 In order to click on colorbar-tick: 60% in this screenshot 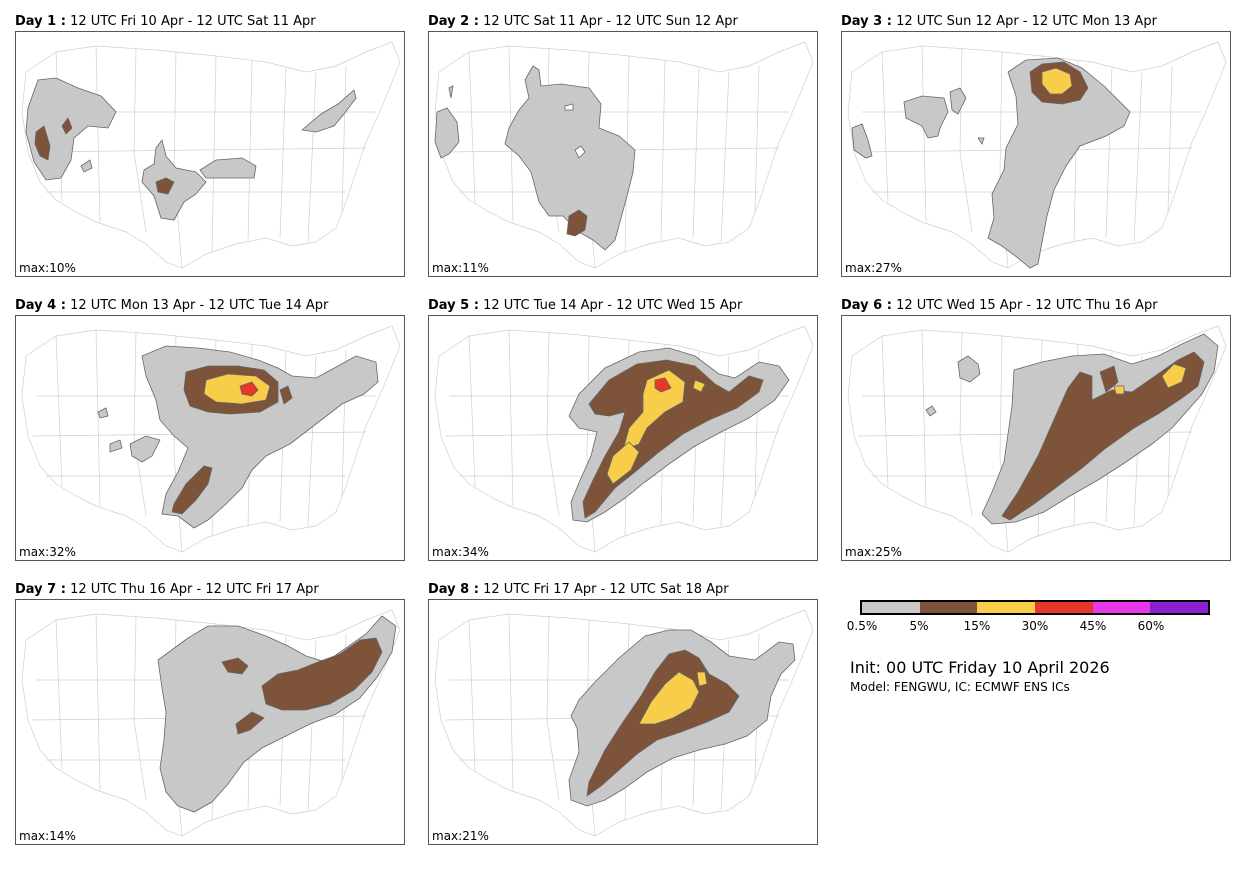, I will do `click(1151, 626)`.